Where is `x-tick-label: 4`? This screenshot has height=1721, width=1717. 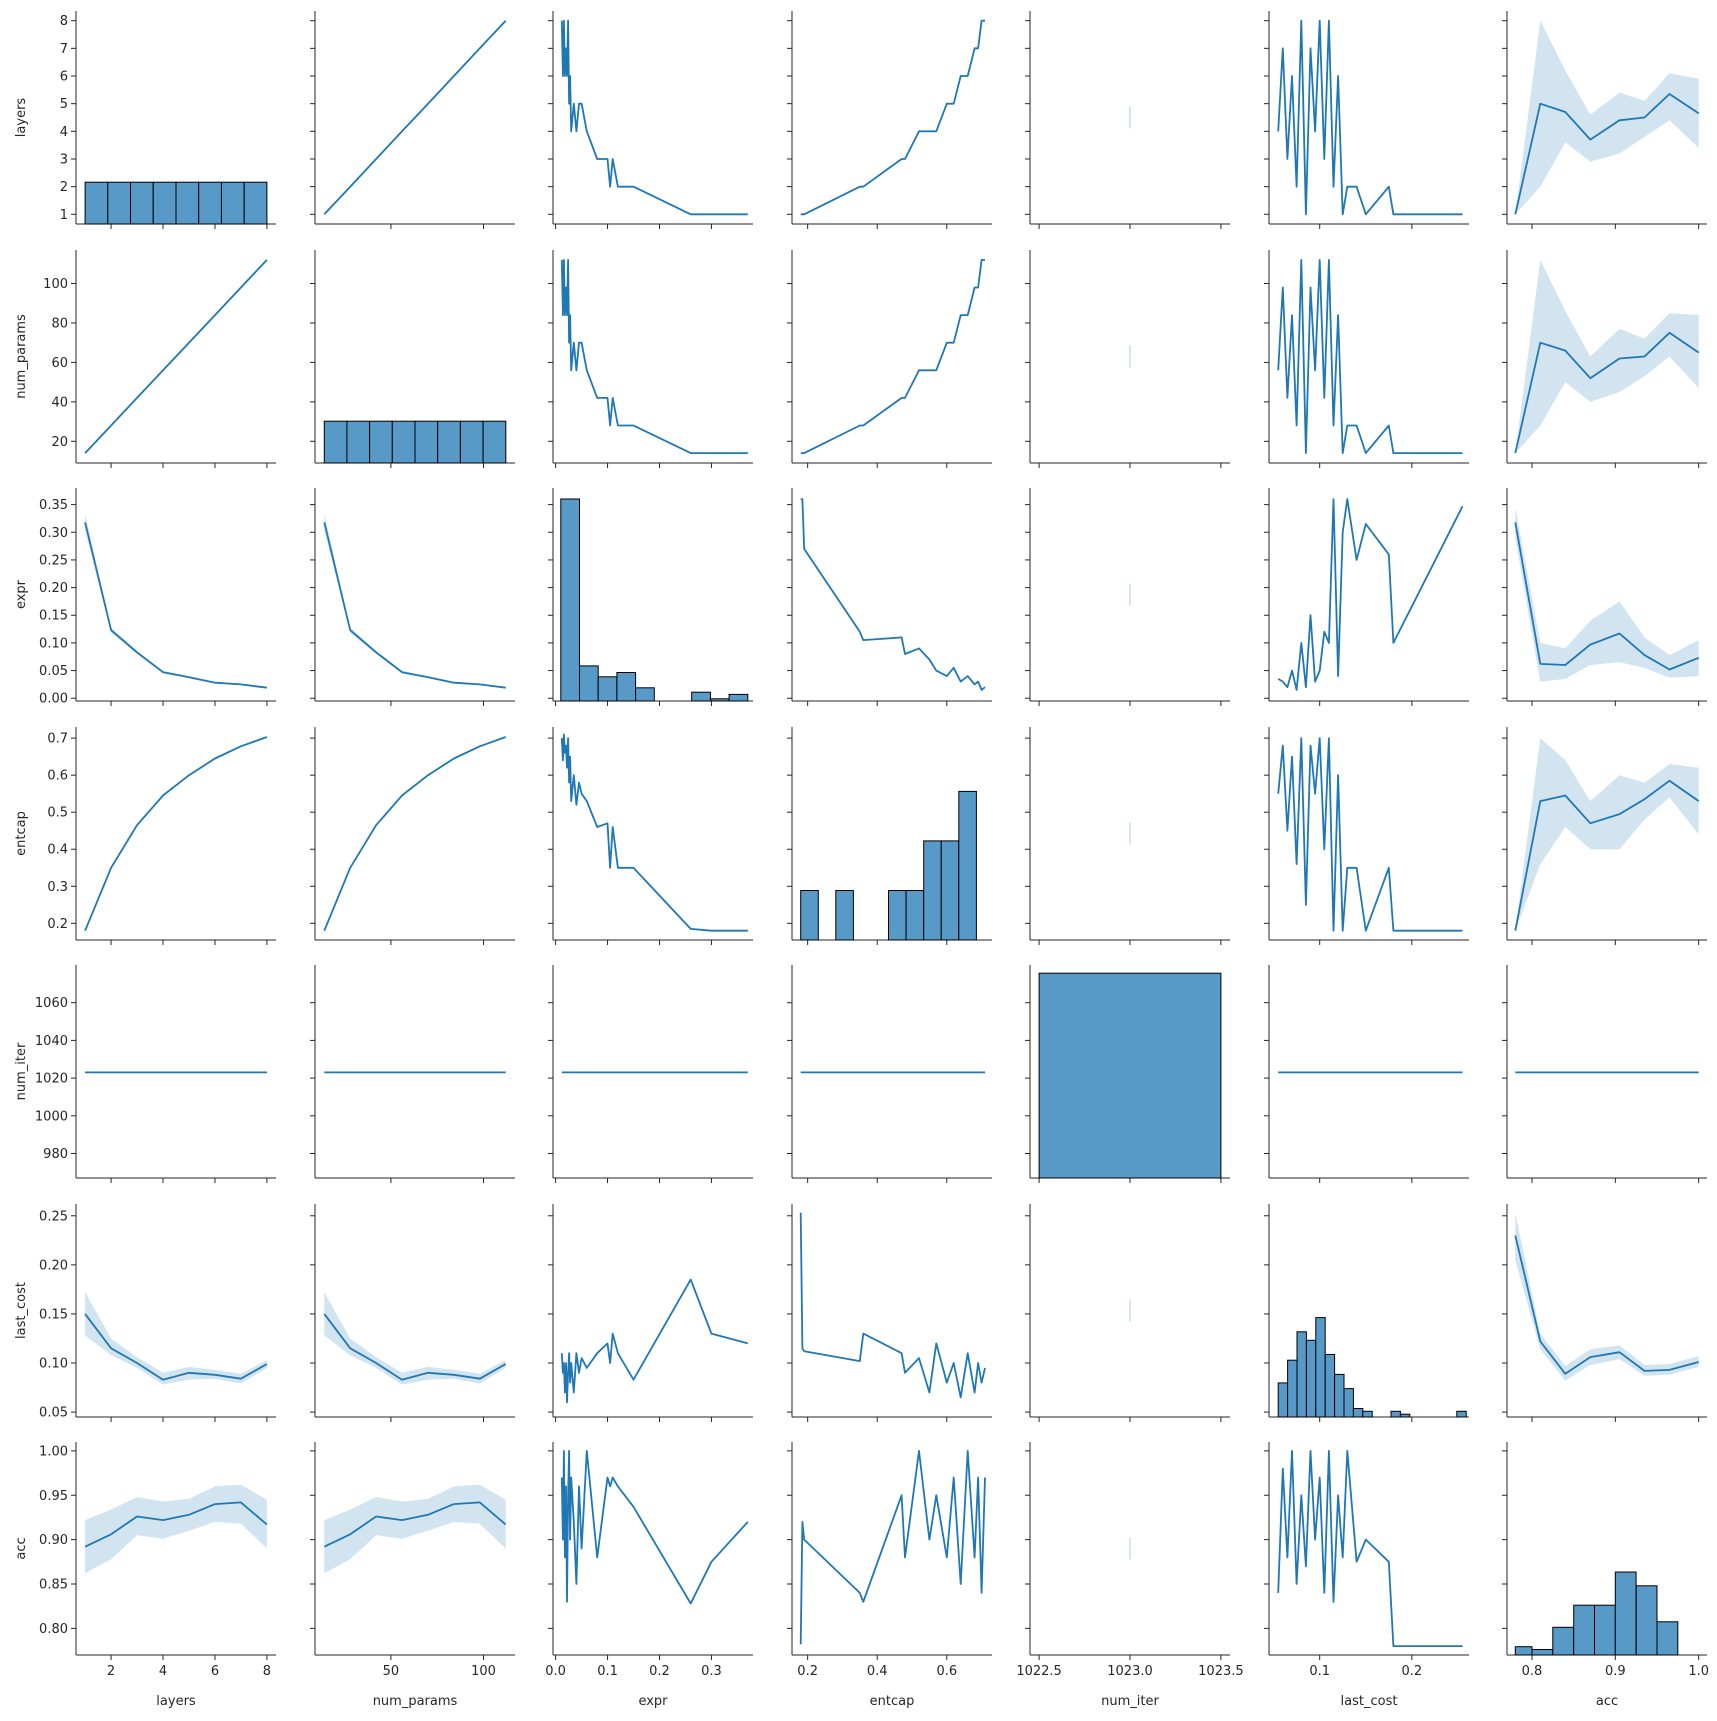
x-tick-label: 4 is located at coordinates (163, 1671).